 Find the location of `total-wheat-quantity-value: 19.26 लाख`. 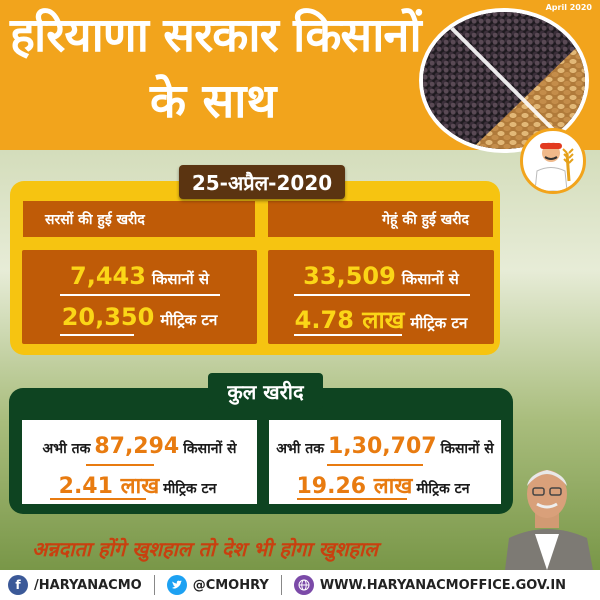

total-wheat-quantity-value: 19.26 लाख is located at coordinates (354, 486).